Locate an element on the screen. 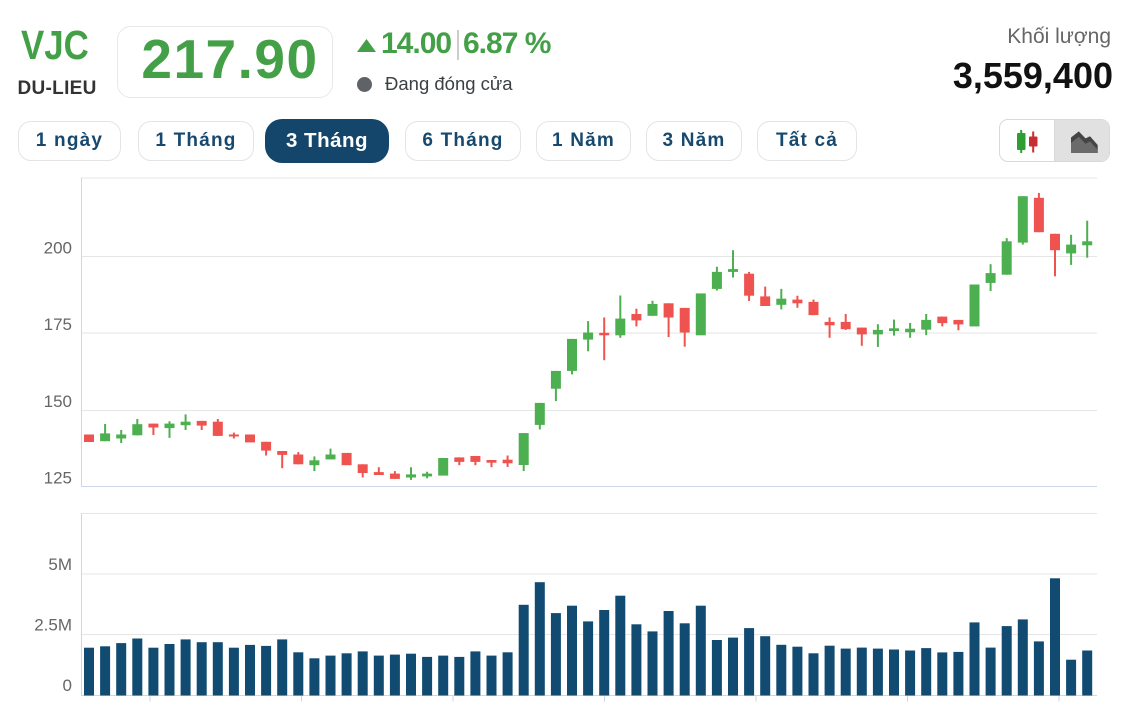  svg-text: 125 is located at coordinates (58, 478).